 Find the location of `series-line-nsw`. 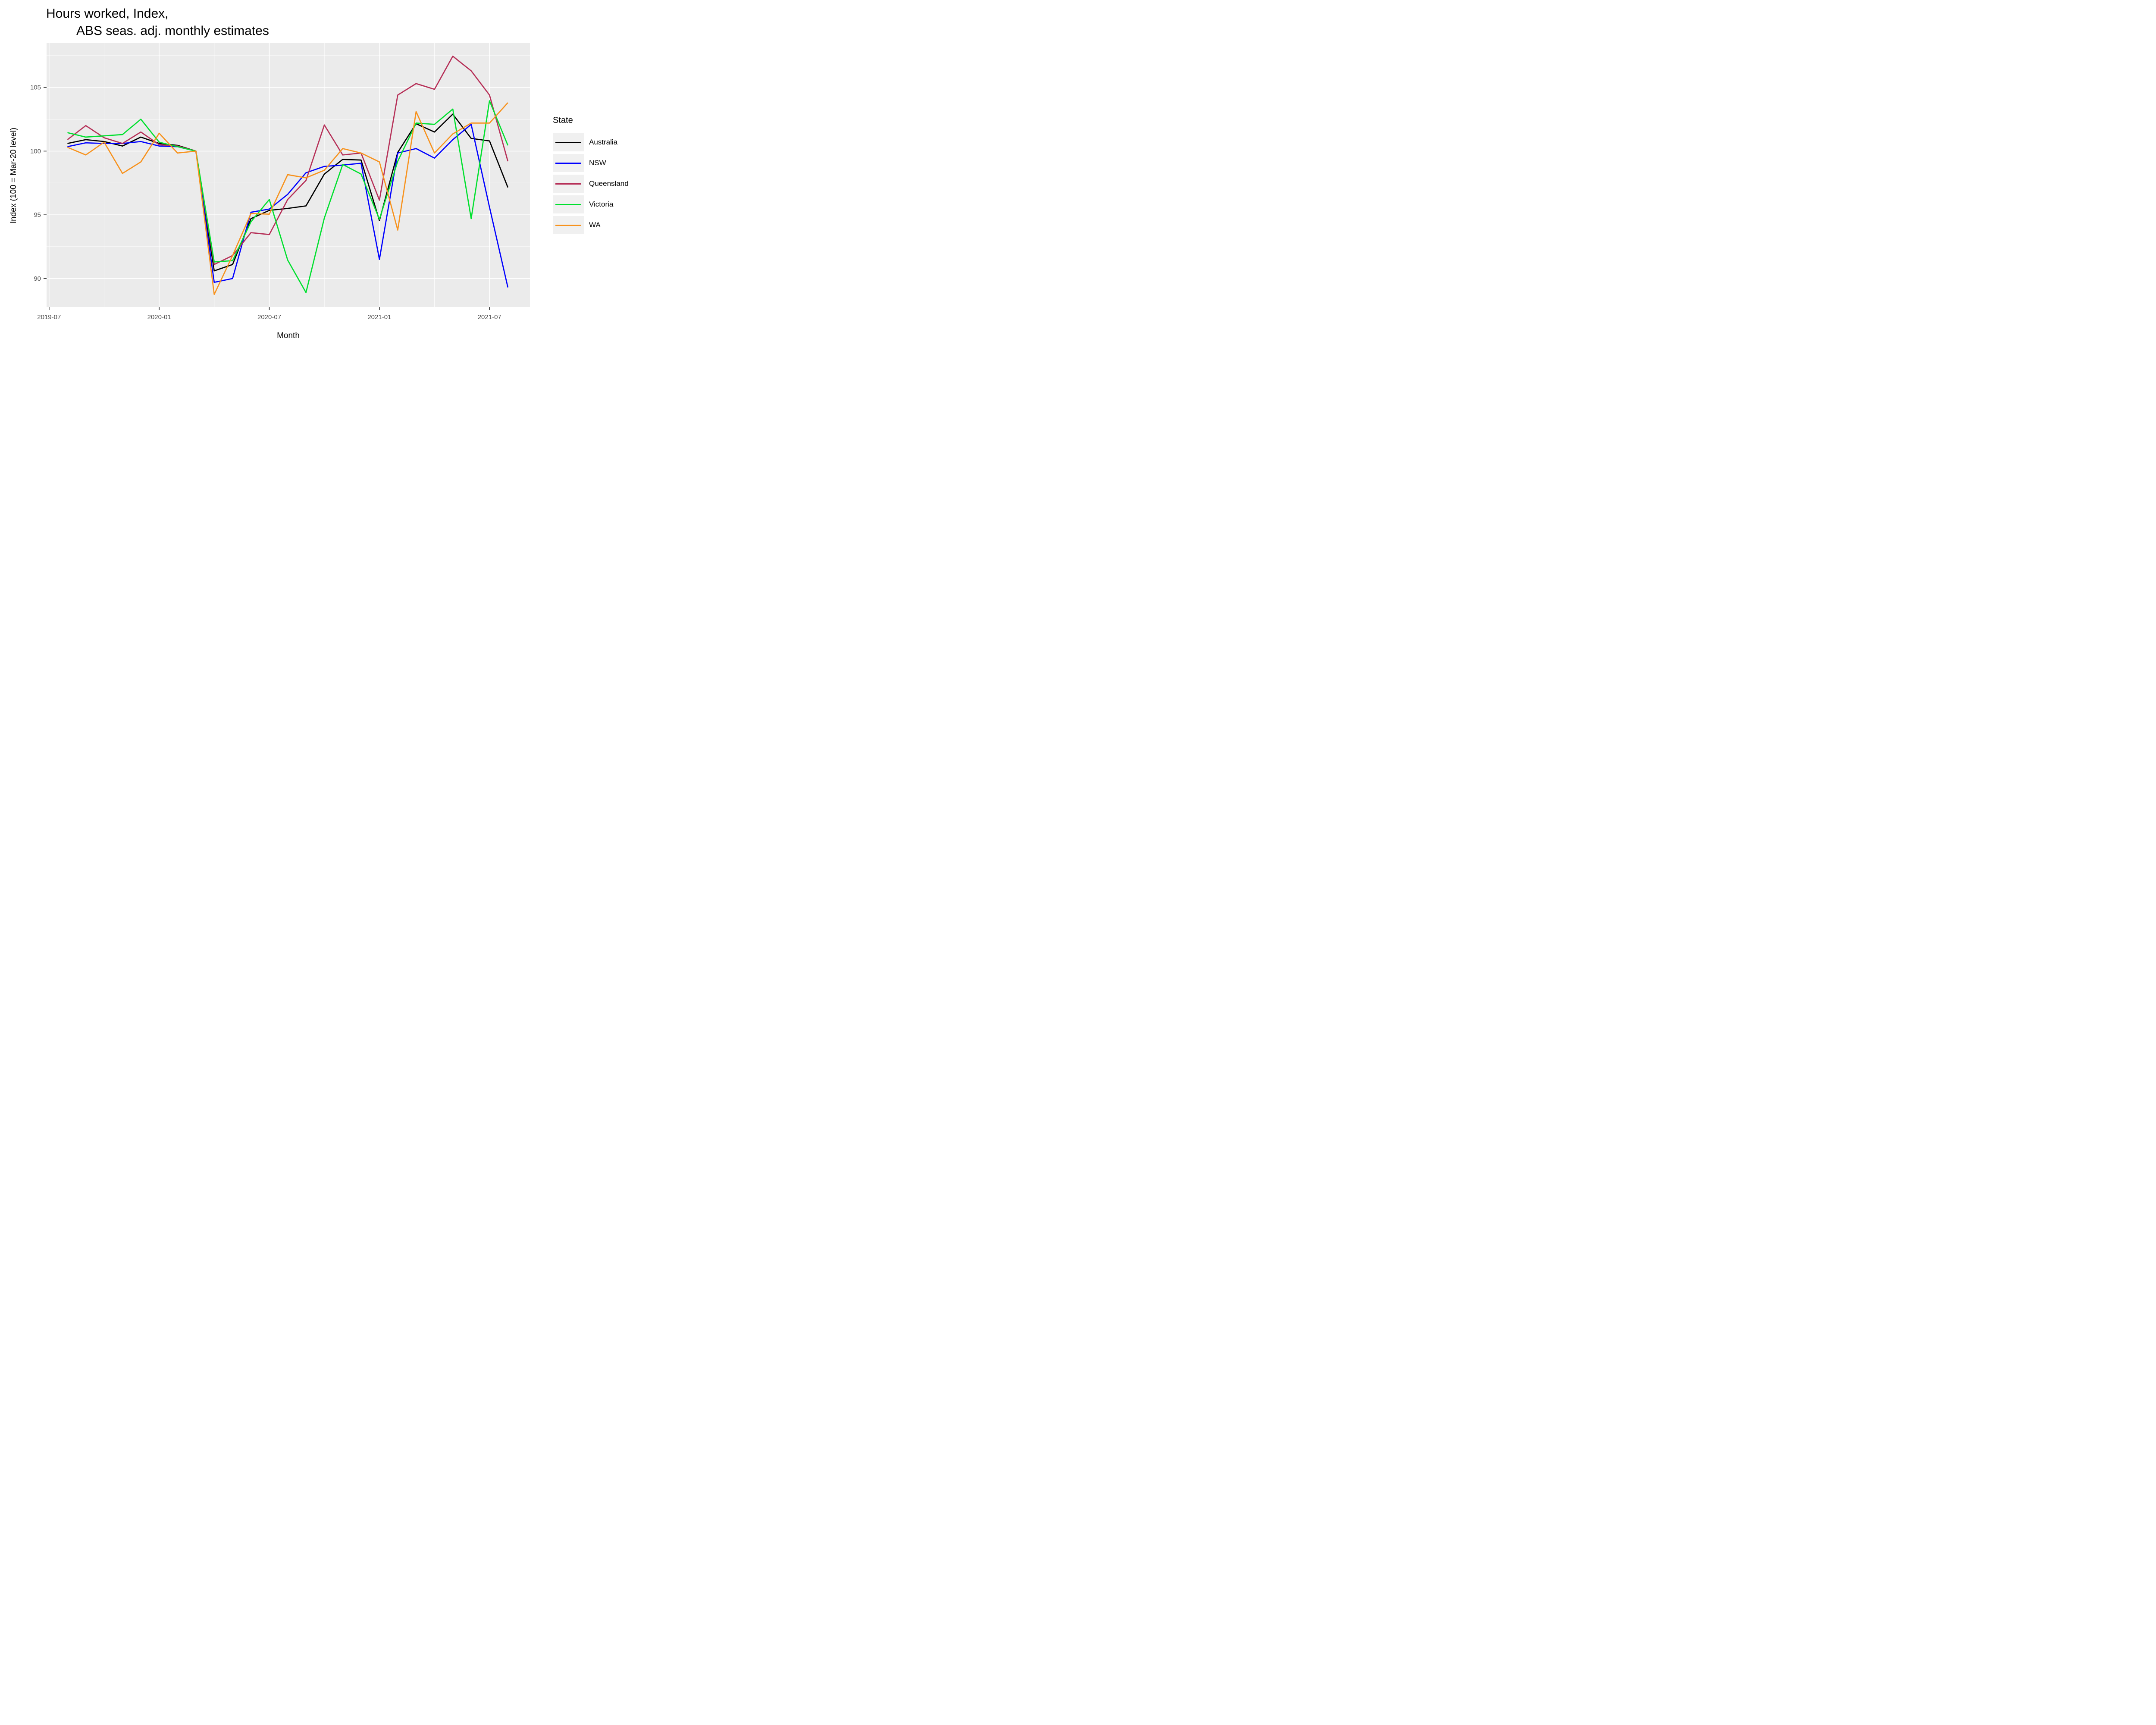

series-line-nsw is located at coordinates (288, 206).